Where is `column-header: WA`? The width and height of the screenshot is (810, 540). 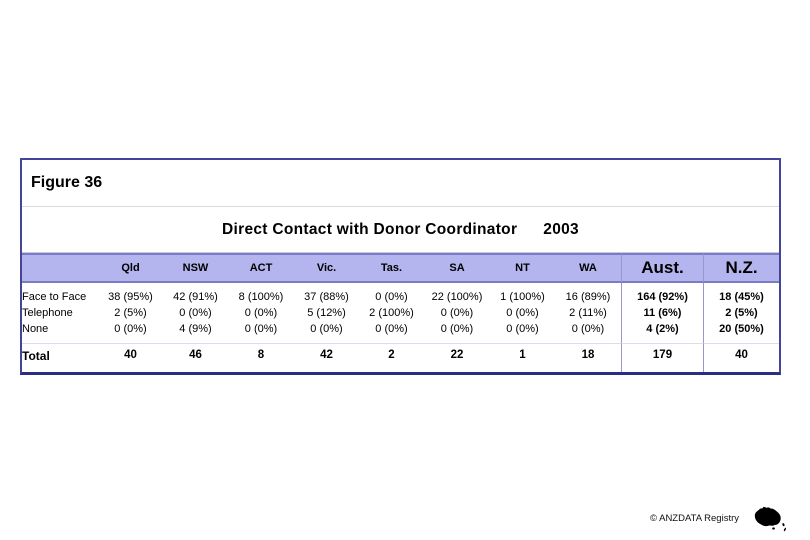 column-header: WA is located at coordinates (588, 268).